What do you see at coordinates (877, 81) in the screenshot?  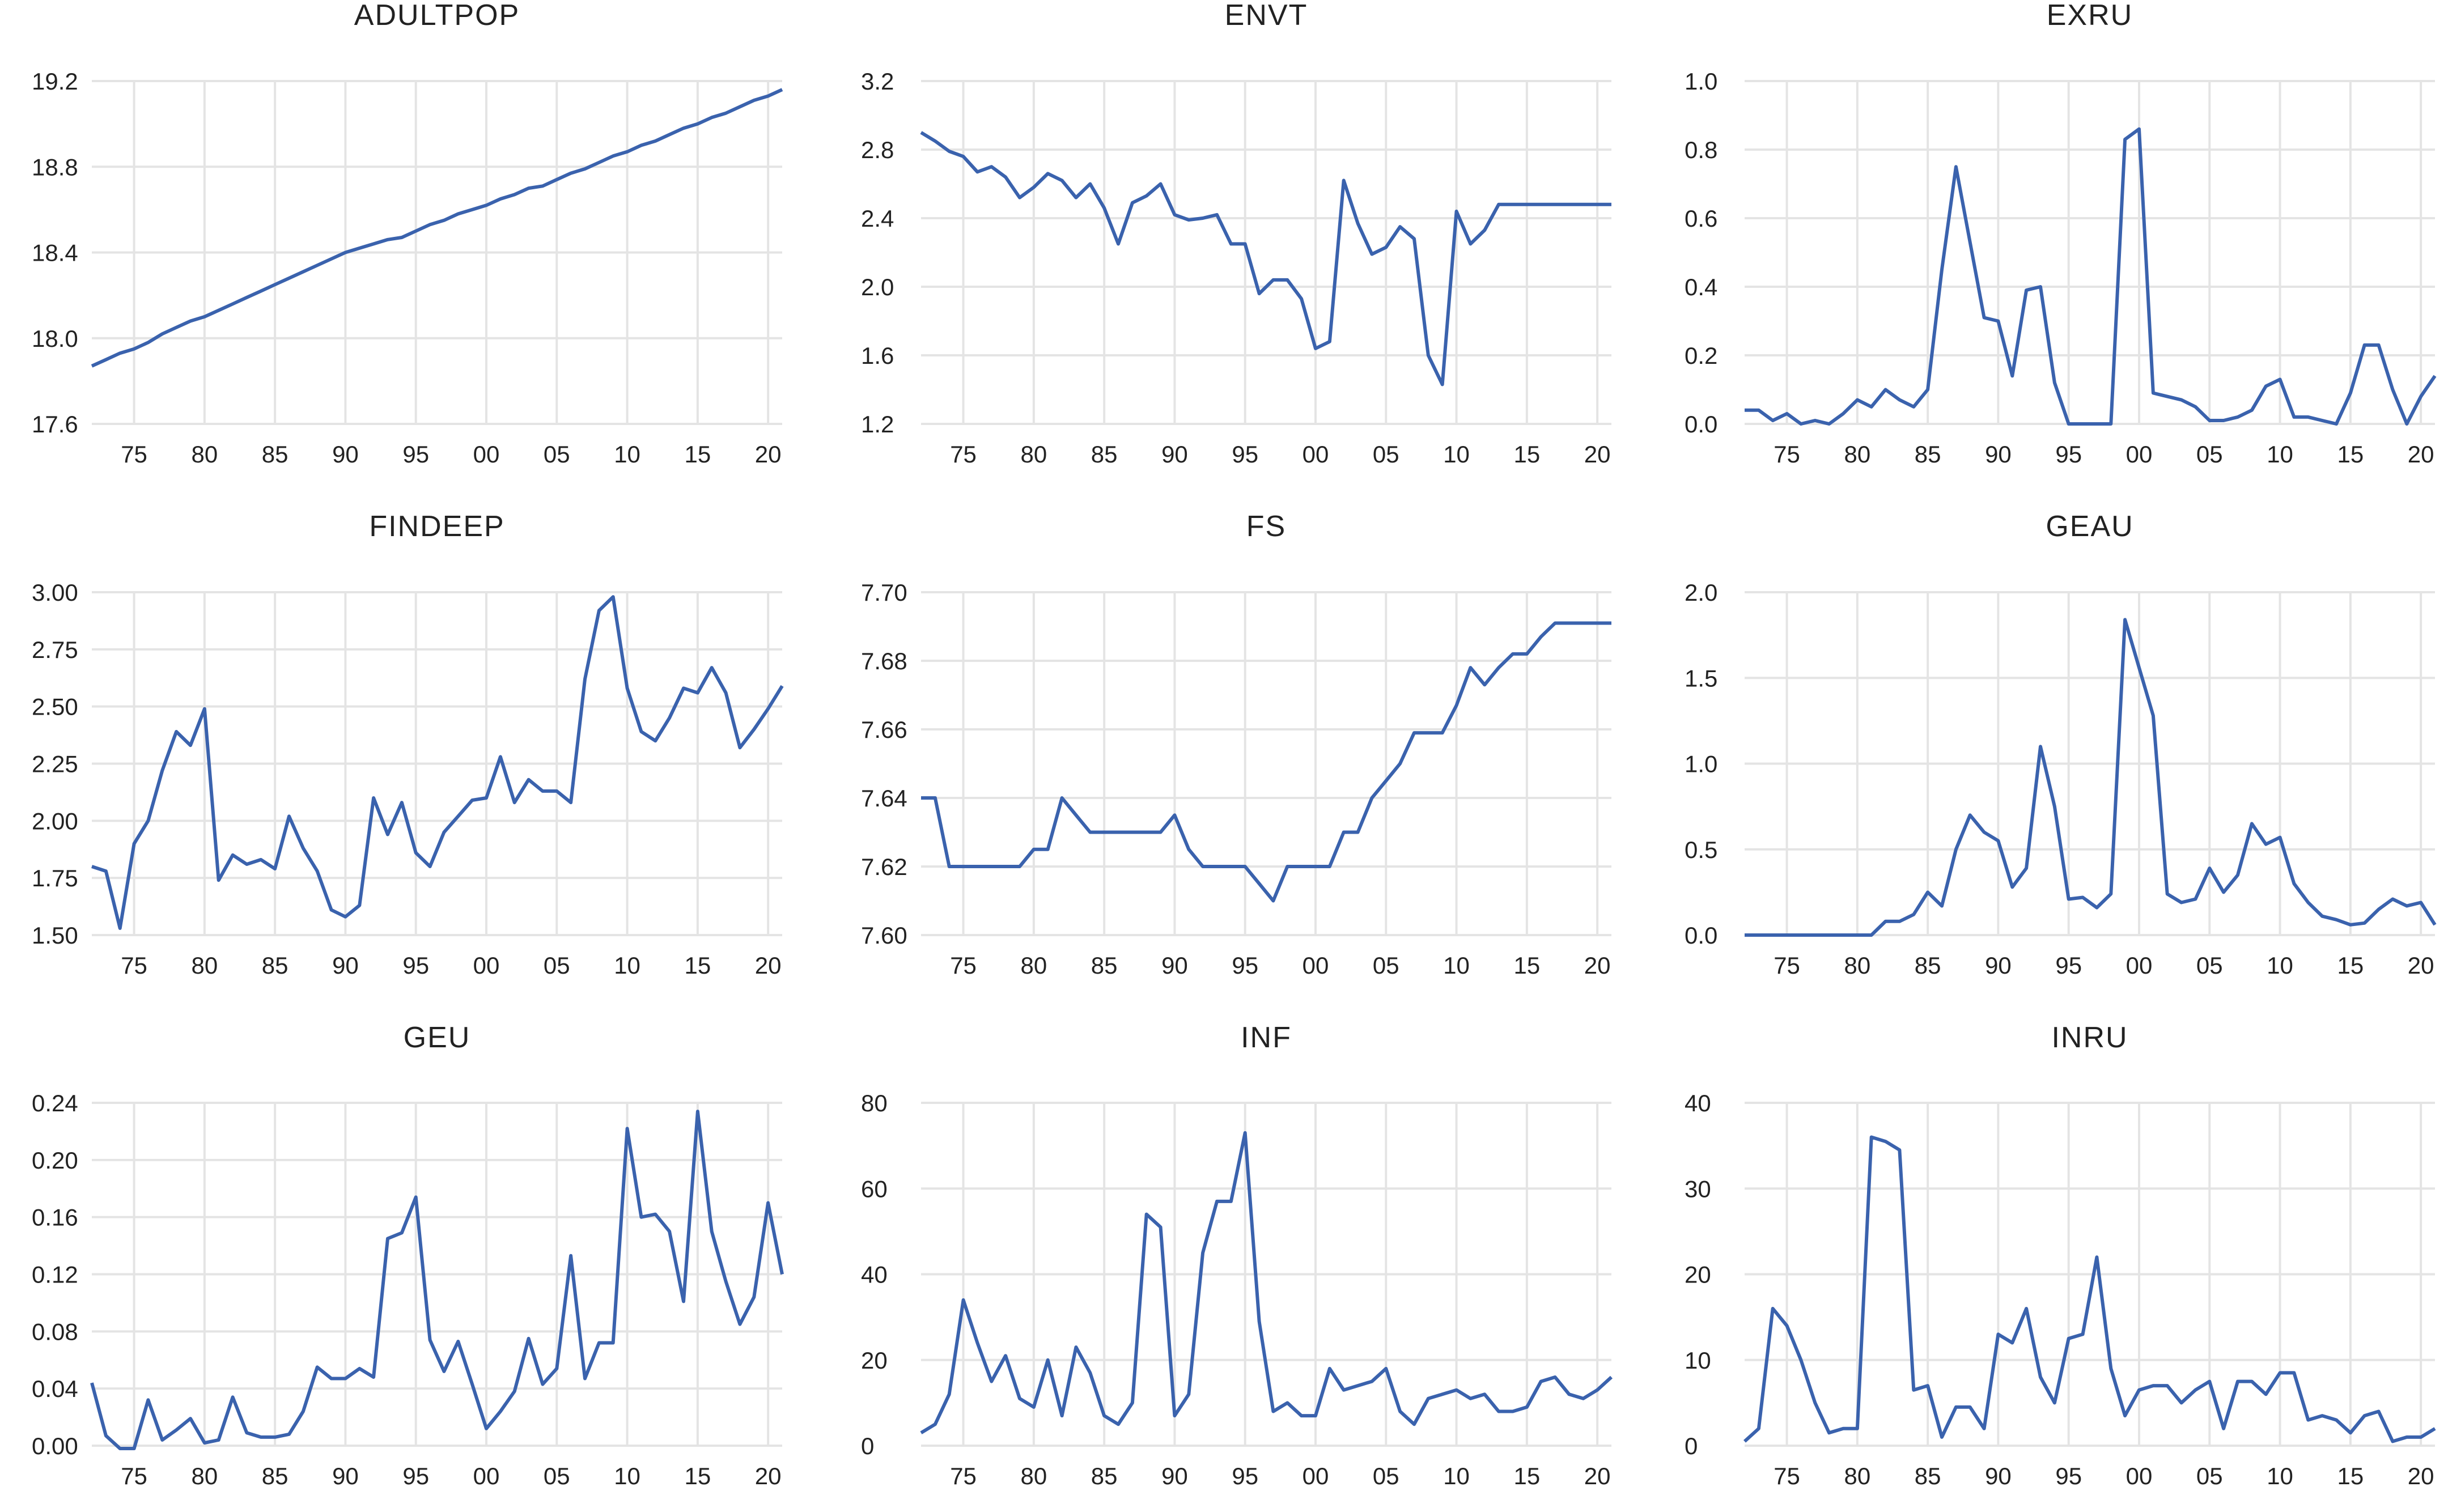 I see `y-tick-label: 3.2` at bounding box center [877, 81].